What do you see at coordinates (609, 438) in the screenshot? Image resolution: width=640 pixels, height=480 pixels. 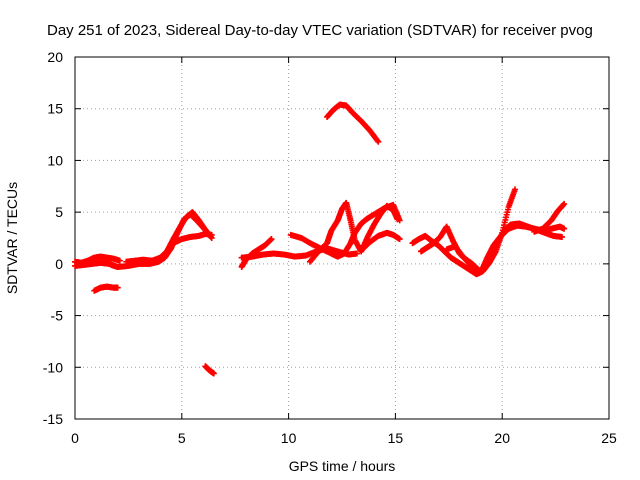 I see `x-tick-label: 25` at bounding box center [609, 438].